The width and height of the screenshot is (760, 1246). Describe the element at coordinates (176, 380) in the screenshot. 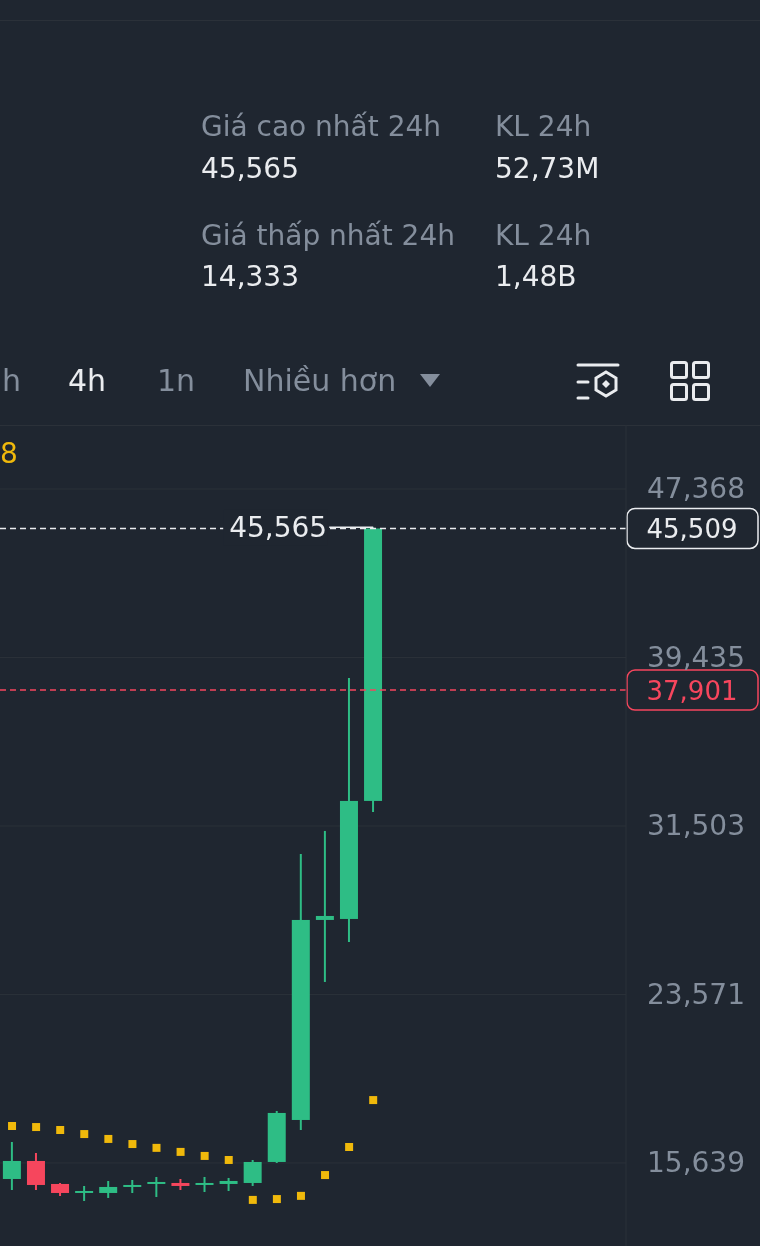

I see `text: 1n` at that location.